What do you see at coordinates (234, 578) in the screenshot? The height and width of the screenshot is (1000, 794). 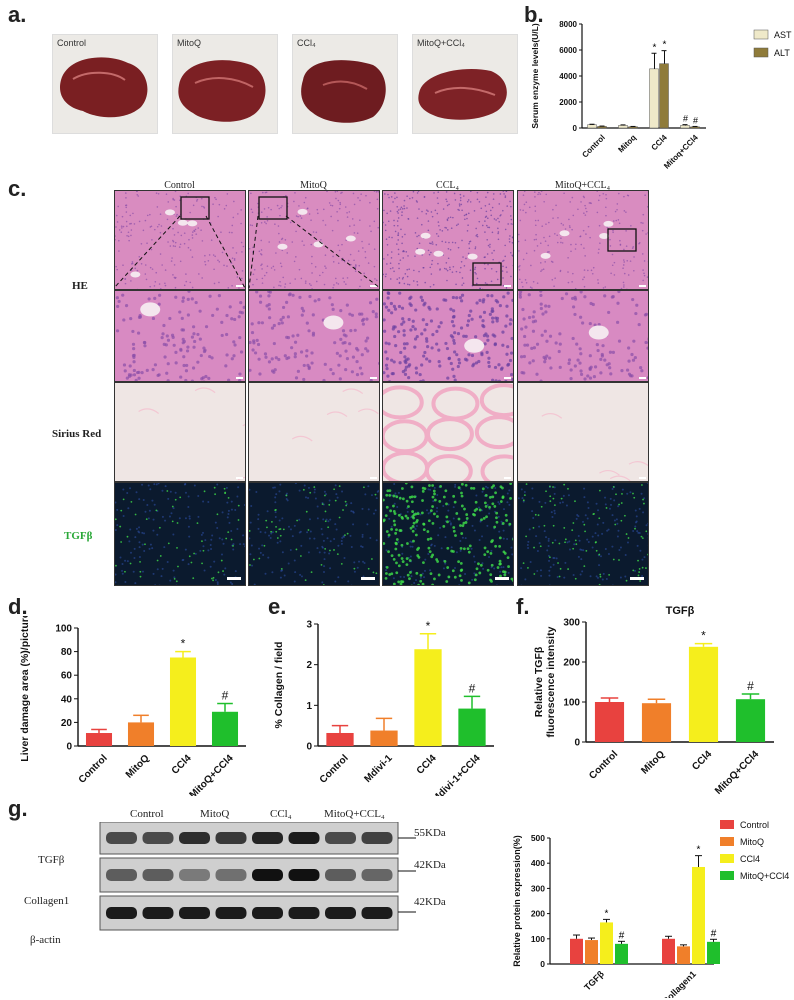 I see `scale-bar` at bounding box center [234, 578].